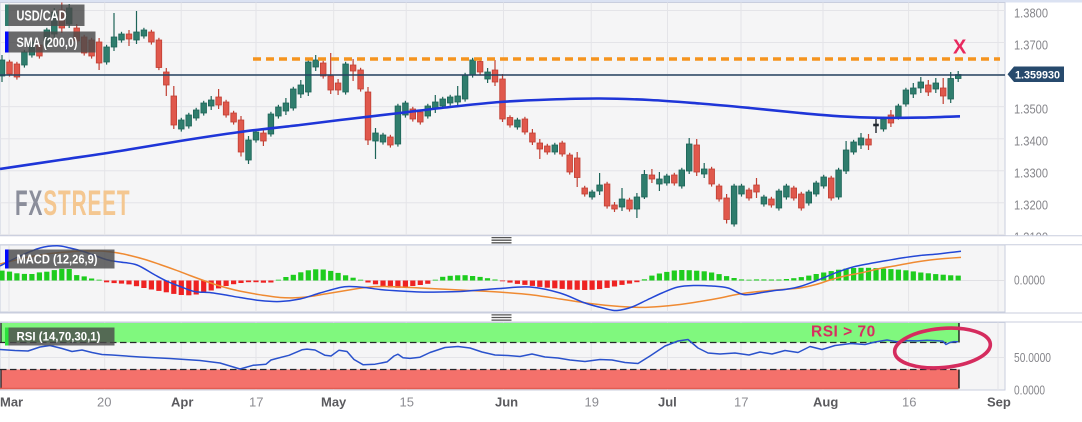 Image resolution: width=1082 pixels, height=422 pixels. I want to click on svg-text: 1.359930, so click(1037, 75).